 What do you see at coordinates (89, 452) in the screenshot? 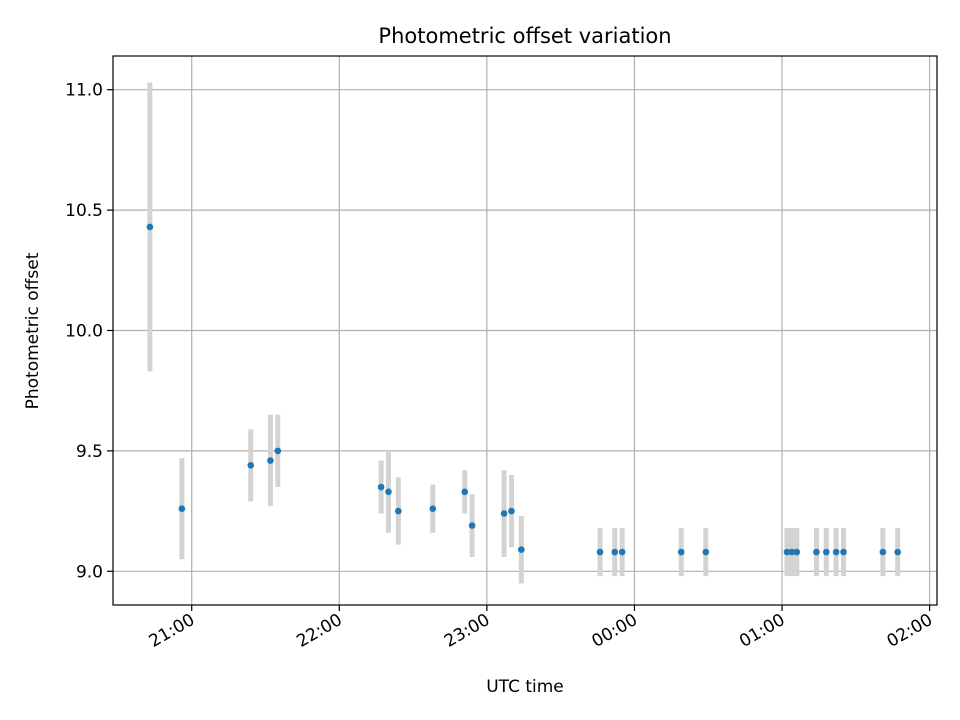
I see `y-tick-label: 9.5` at bounding box center [89, 452].